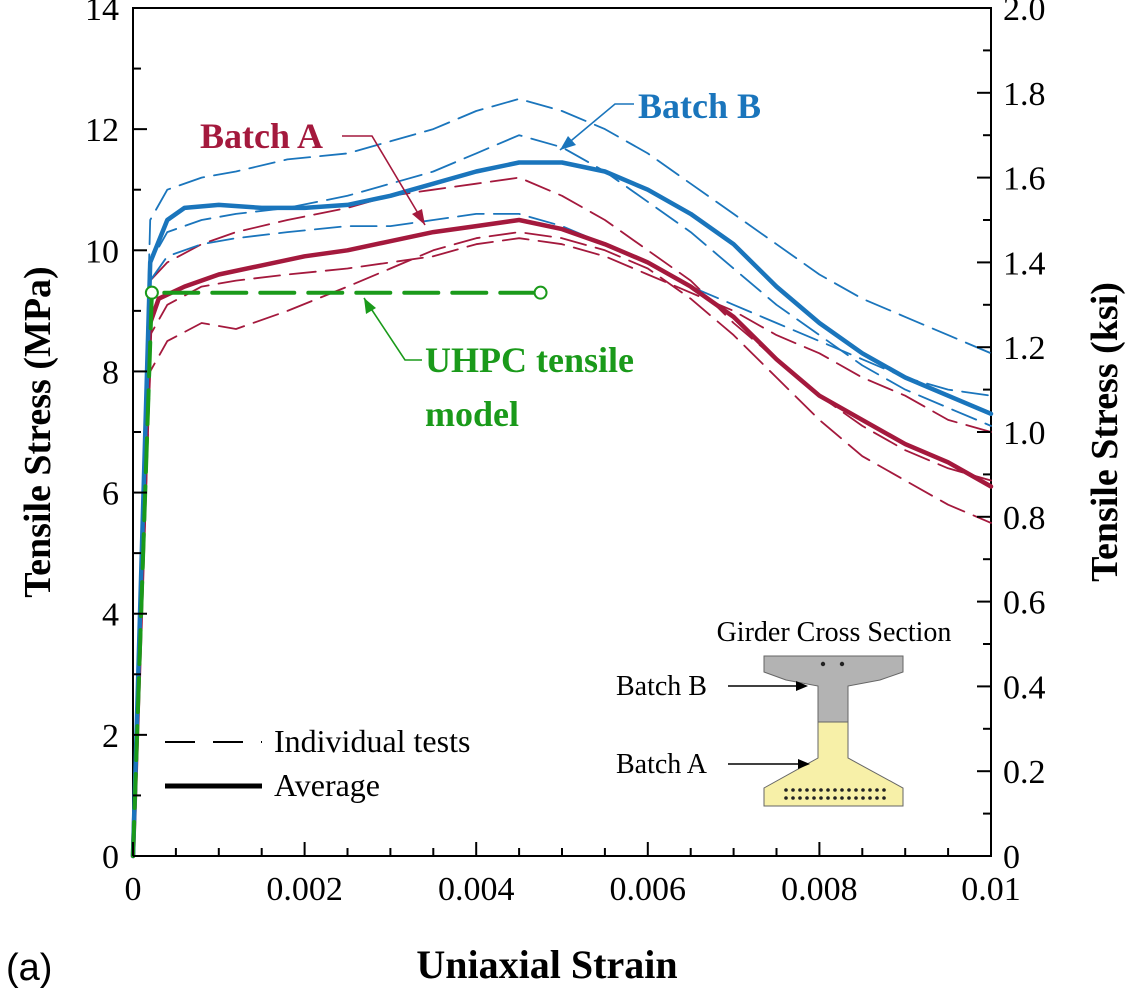 The height and width of the screenshot is (1005, 1139). I want to click on girder-batch-b-region, so click(833, 689).